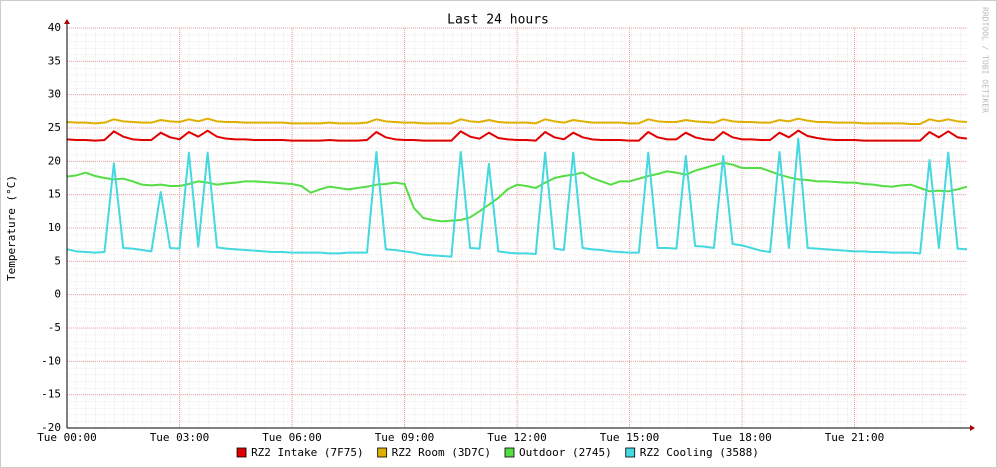  I want to click on y-tick-label: 25, so click(54, 127).